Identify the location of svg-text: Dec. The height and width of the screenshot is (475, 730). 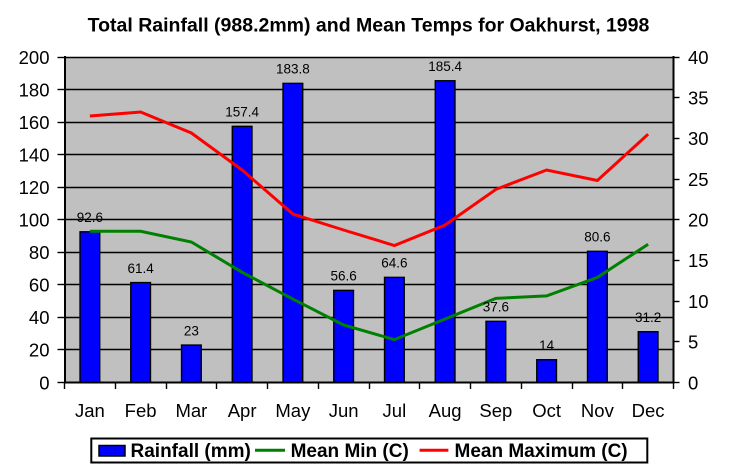
(648, 410).